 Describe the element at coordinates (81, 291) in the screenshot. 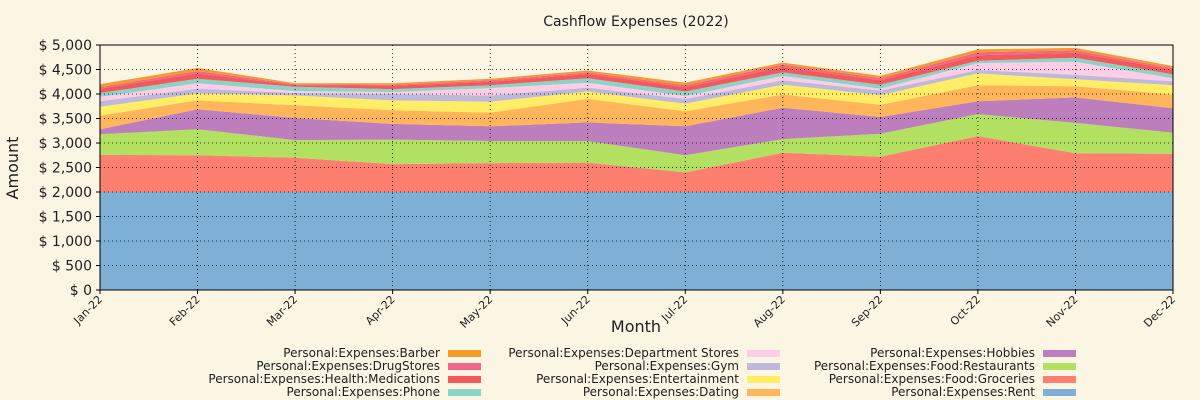

I see `y-tick-label: $ 0` at that location.